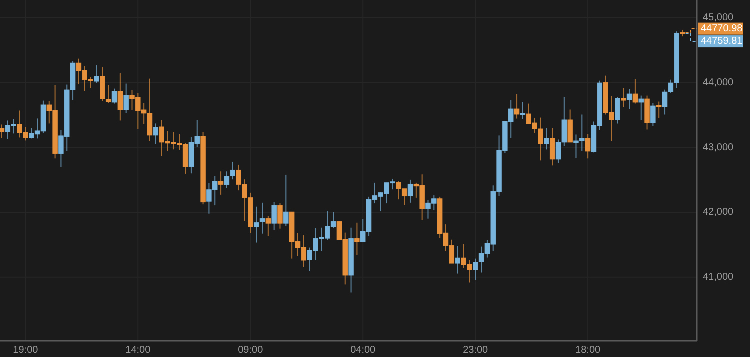 The width and height of the screenshot is (750, 357). What do you see at coordinates (718, 18) in the screenshot?
I see `y-tick-label: 45,000` at bounding box center [718, 18].